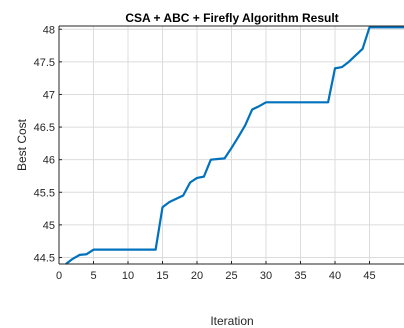 This screenshot has height=328, width=404. I want to click on y-tick-label: 46.5, so click(44, 128).